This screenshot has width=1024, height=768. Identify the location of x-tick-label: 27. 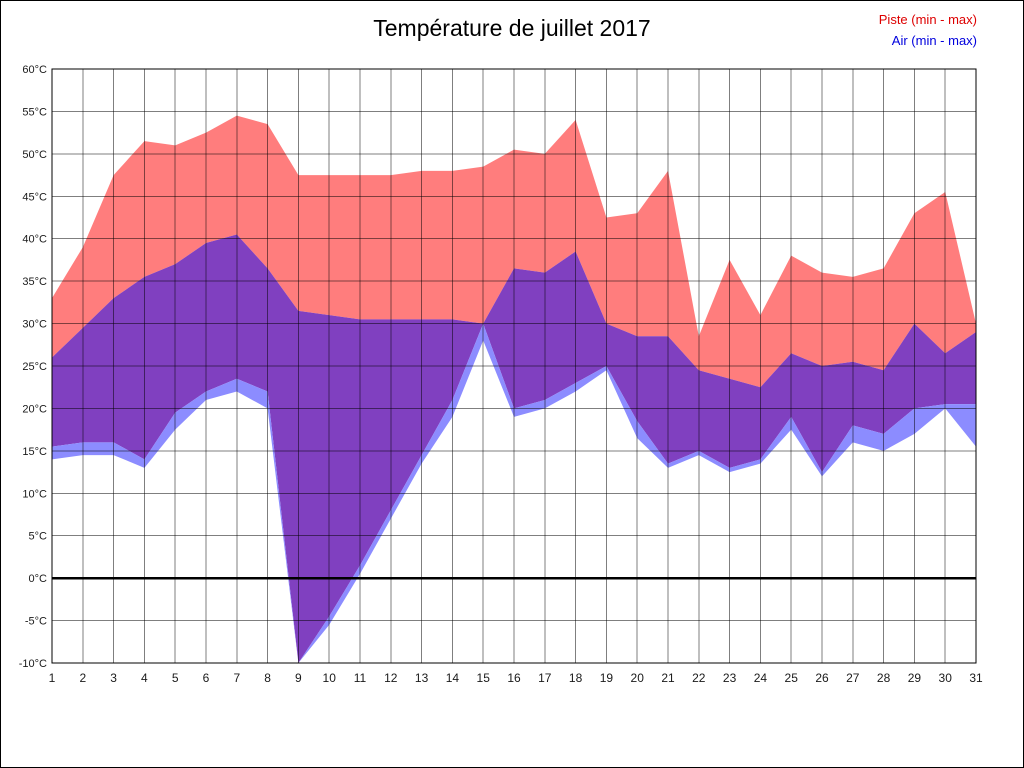
(853, 678).